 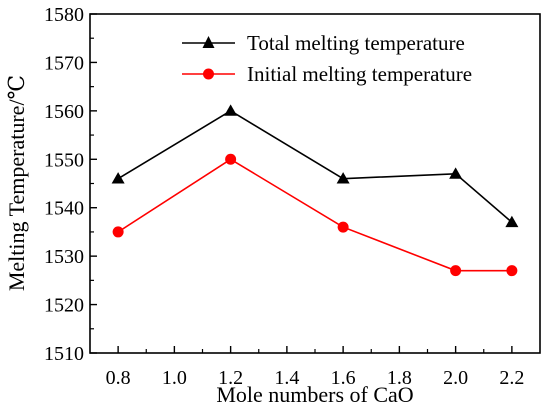 What do you see at coordinates (64, 257) in the screenshot?
I see `y-tick-label: 1530` at bounding box center [64, 257].